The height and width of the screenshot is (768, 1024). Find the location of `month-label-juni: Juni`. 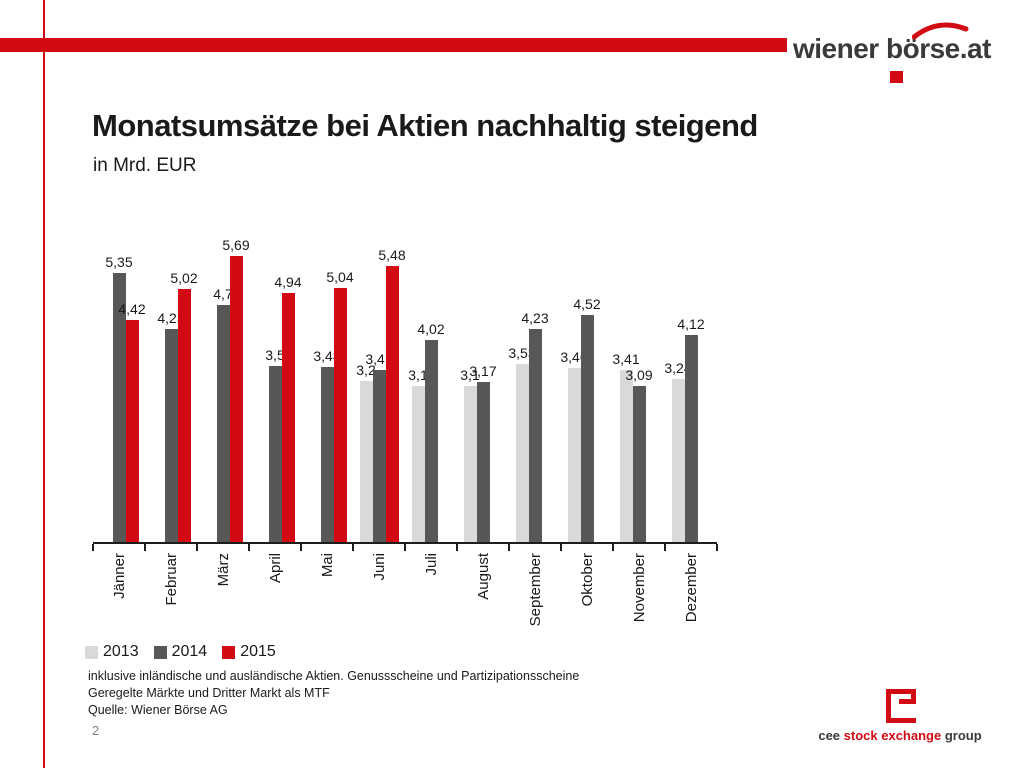

month-label-juni: Juni is located at coordinates (379, 567).